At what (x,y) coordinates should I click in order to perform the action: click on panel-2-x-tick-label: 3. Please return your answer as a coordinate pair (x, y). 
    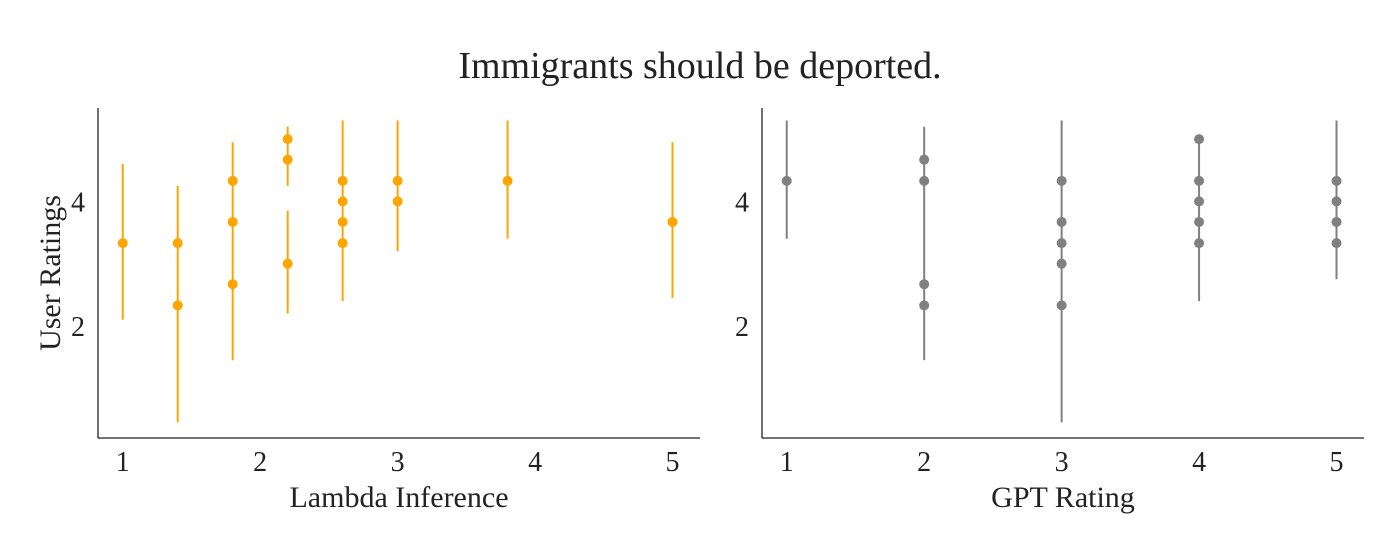
    Looking at the image, I should click on (1062, 462).